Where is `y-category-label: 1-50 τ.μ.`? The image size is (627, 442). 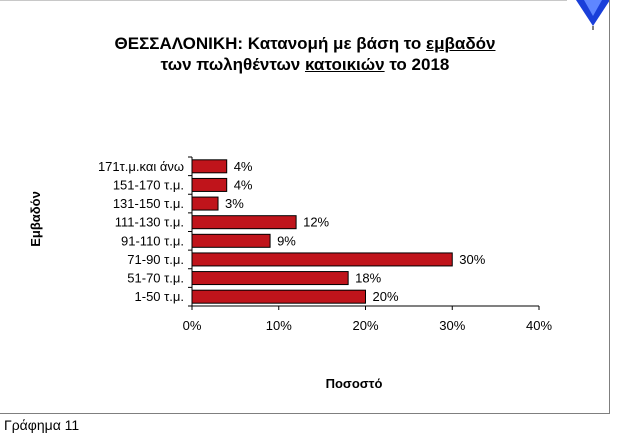 y-category-label: 1-50 τ.μ. is located at coordinates (159, 296).